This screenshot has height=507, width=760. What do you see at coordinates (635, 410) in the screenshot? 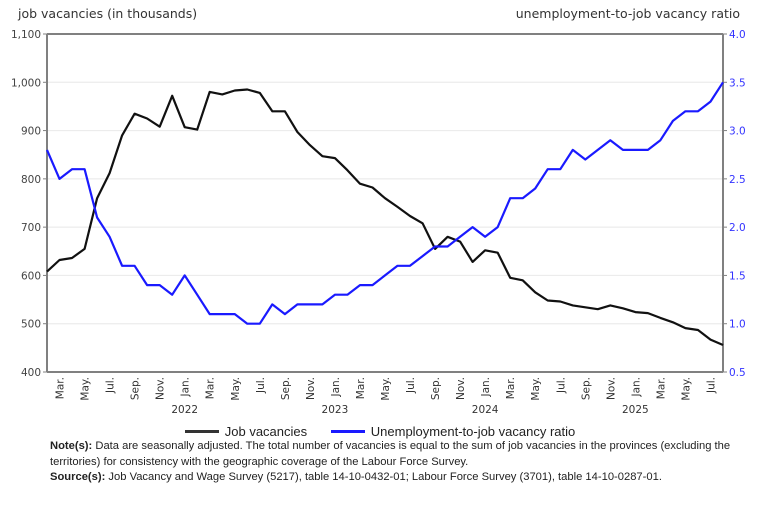
I see `x-year-label: 2025` at bounding box center [635, 410].